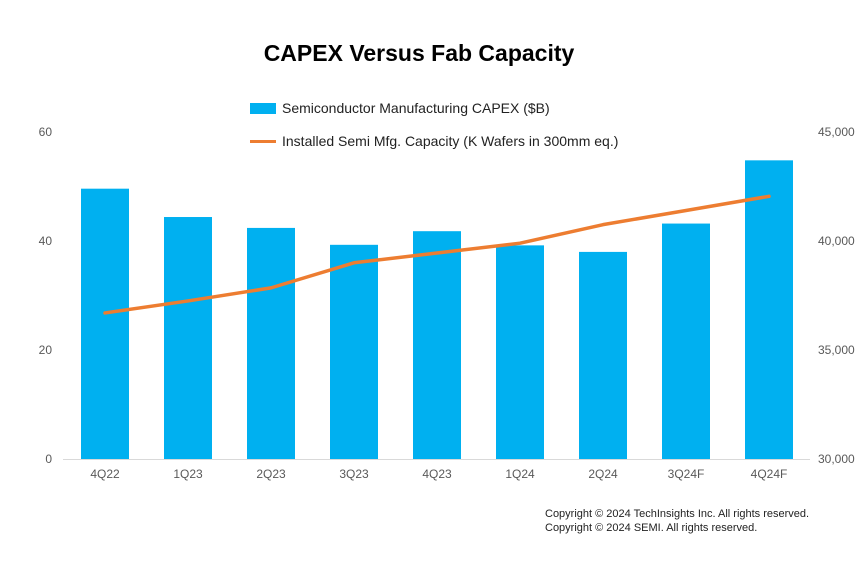  What do you see at coordinates (603, 474) in the screenshot?
I see `x-tick-label: 2Q24` at bounding box center [603, 474].